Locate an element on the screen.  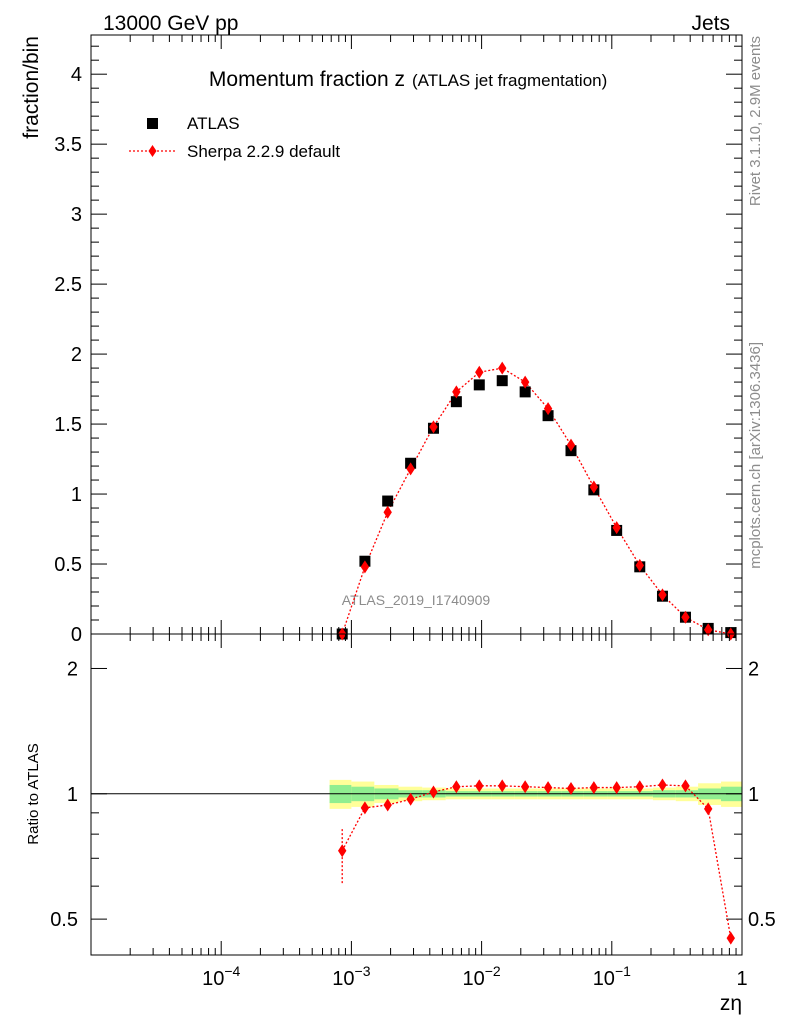
ratio-series-layer is located at coordinates (536, 861).